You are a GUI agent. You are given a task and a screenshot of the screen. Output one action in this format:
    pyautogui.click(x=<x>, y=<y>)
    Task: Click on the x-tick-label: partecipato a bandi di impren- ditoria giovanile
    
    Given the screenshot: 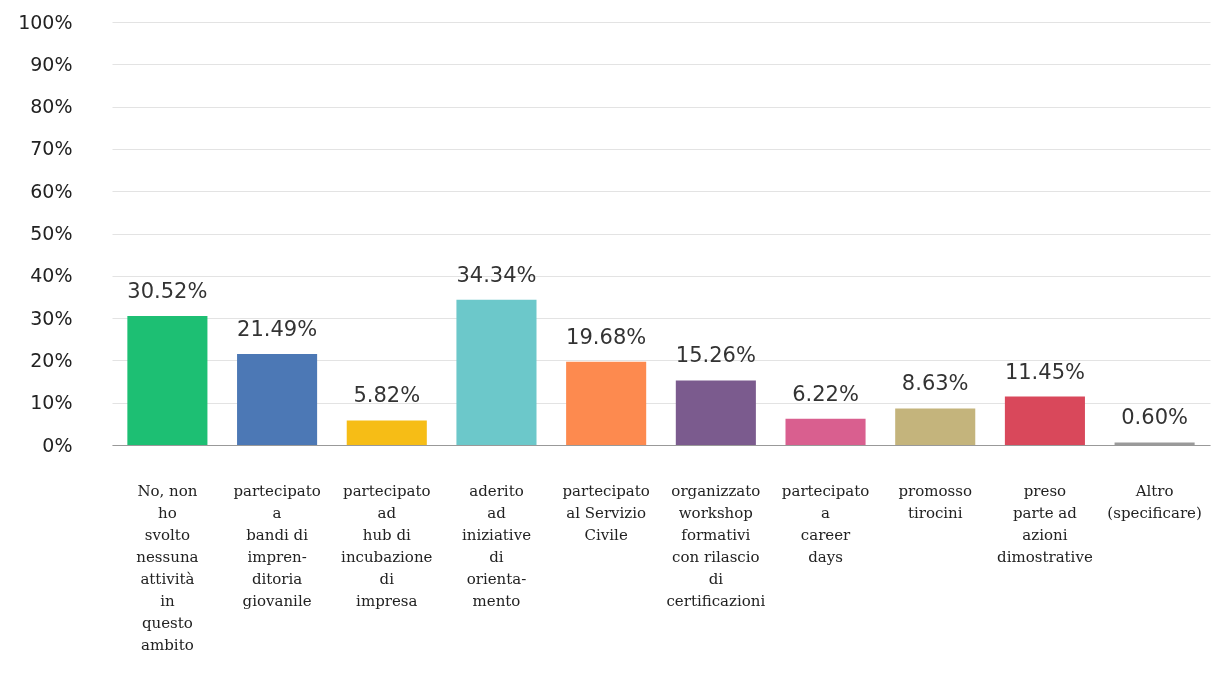 What is the action you would take?
    pyautogui.click(x=277, y=545)
    